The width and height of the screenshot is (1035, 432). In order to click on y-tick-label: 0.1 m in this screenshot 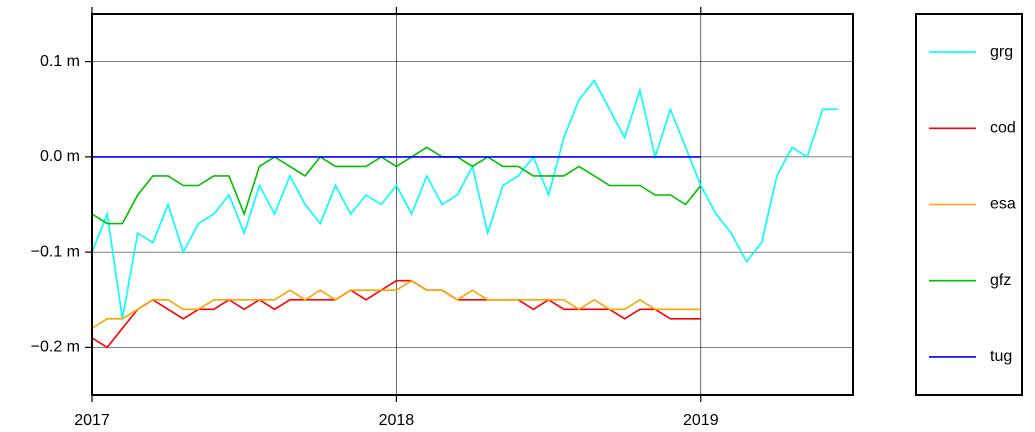, I will do `click(60, 61)`.